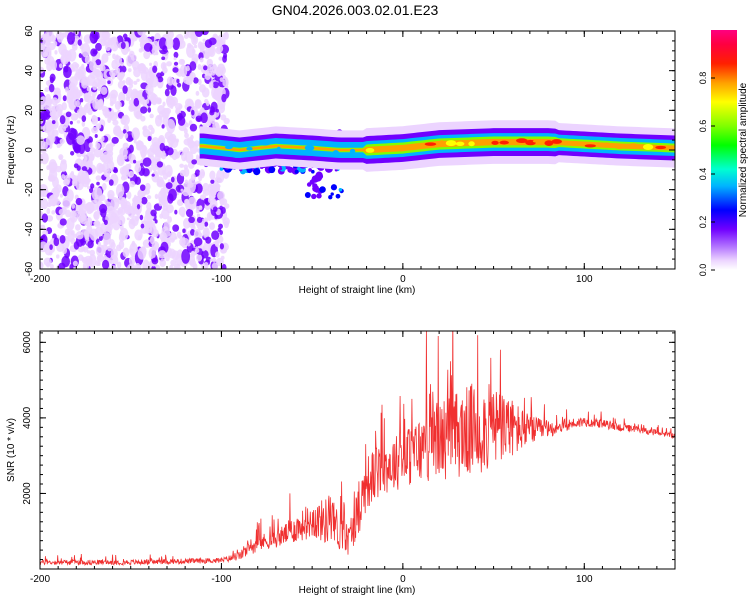 The height and width of the screenshot is (600, 750). Describe the element at coordinates (29, 268) in the screenshot. I see `spectrogram-ytick-label: -60` at that location.